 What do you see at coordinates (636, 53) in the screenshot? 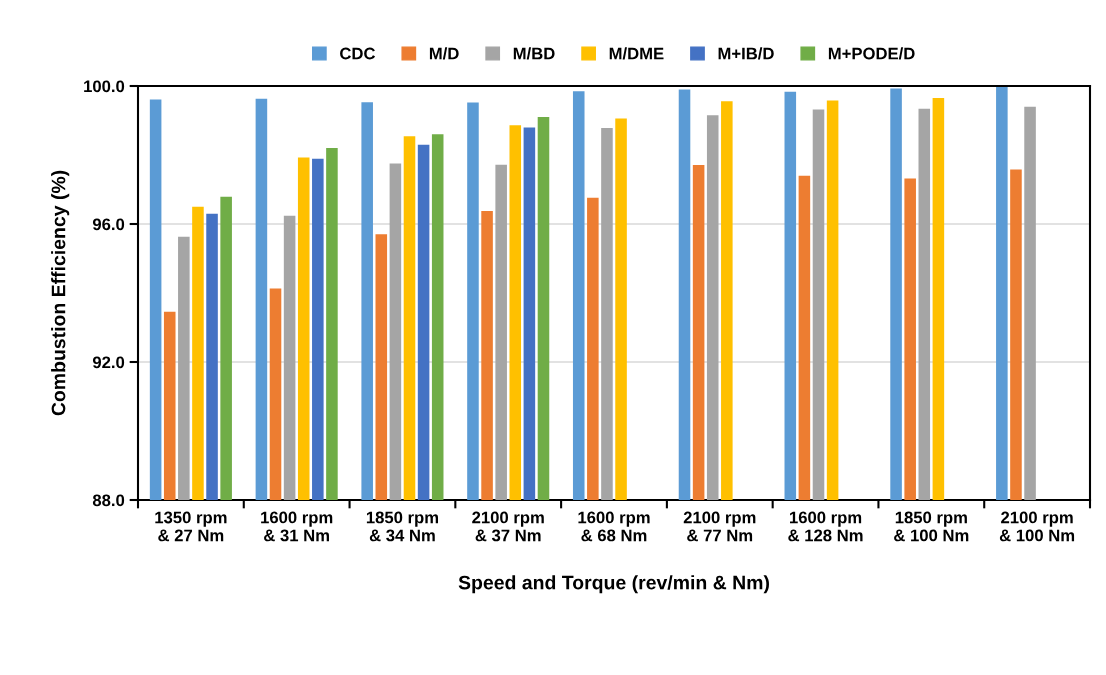
I see `legend-label: M/DME` at bounding box center [636, 53].